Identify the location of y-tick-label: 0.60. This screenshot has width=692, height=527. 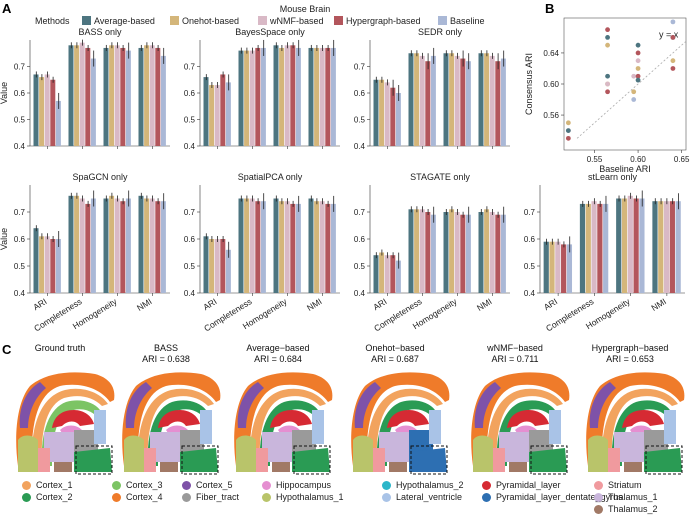
(551, 84).